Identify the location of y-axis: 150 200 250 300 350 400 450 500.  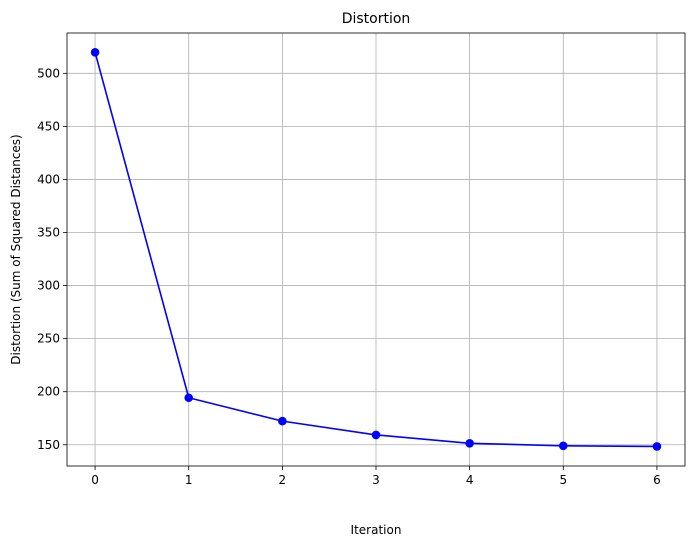
(52, 259).